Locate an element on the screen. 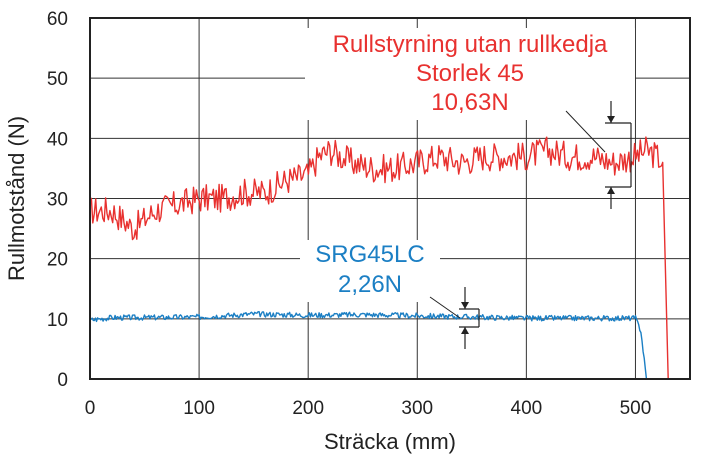 This screenshot has width=703, height=462. y-tick-label: 40 is located at coordinates (57, 139).